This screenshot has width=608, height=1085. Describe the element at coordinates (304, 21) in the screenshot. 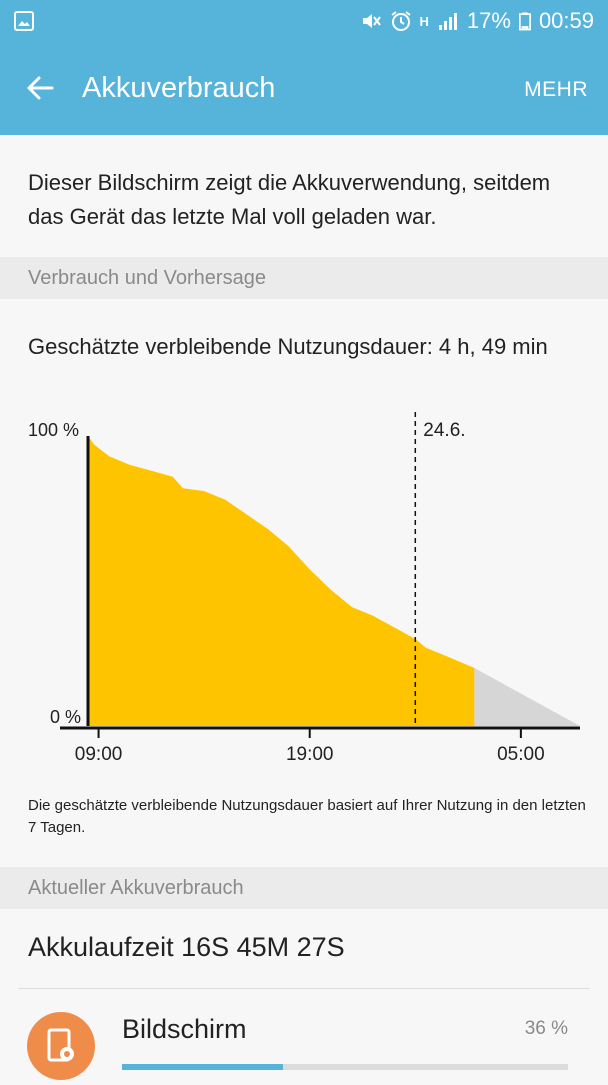

I see `status-bar: H 17% 00:59` at that location.